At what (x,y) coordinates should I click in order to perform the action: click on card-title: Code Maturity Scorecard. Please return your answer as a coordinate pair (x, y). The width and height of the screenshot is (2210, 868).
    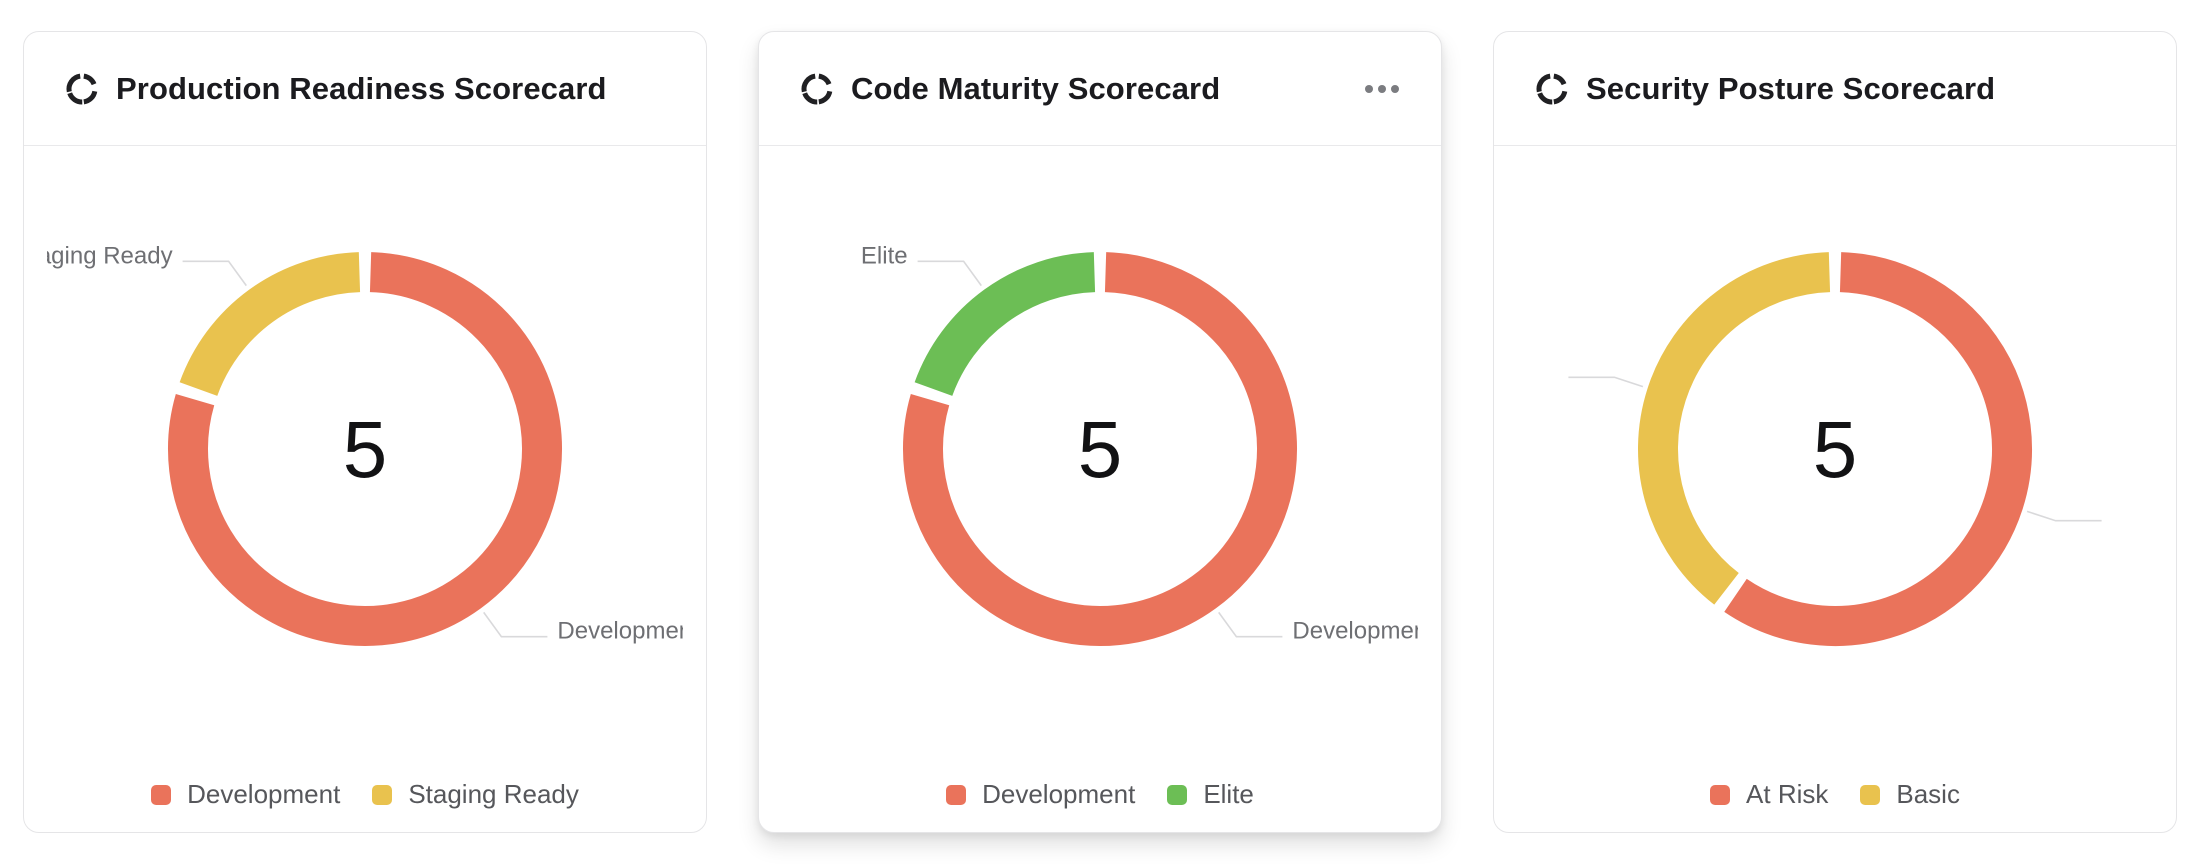
    Looking at the image, I should click on (1036, 88).